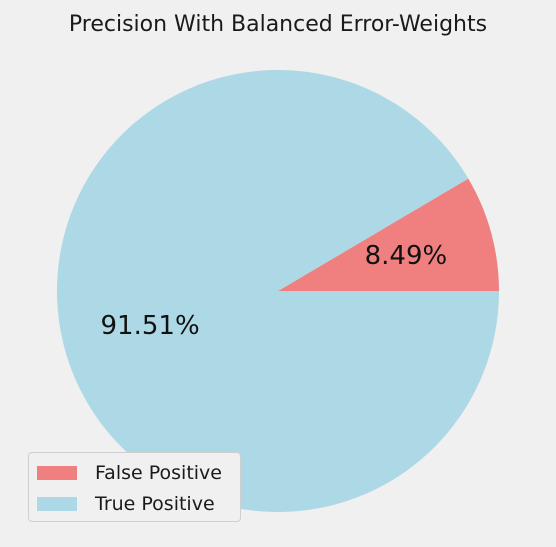  What do you see at coordinates (150, 326) in the screenshot?
I see `pie-label-true-positive: 91.51%` at bounding box center [150, 326].